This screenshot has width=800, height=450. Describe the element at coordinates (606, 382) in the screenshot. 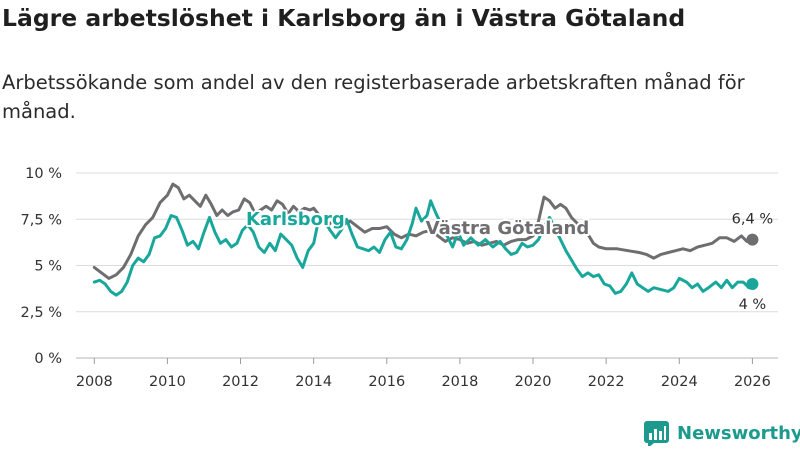

I see `x-tick-label: 2022` at that location.